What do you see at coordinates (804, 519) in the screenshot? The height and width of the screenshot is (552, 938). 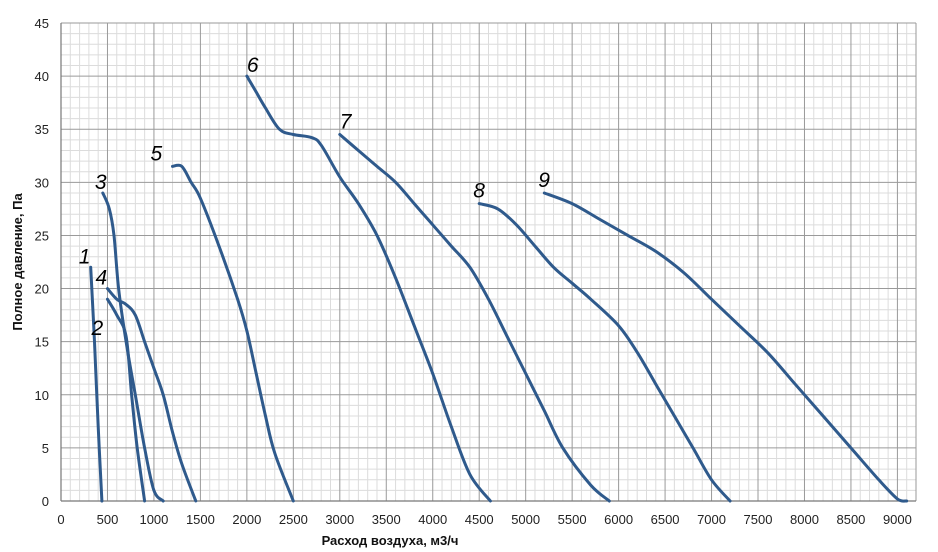 I see `x-tick-label: 8000` at bounding box center [804, 519].